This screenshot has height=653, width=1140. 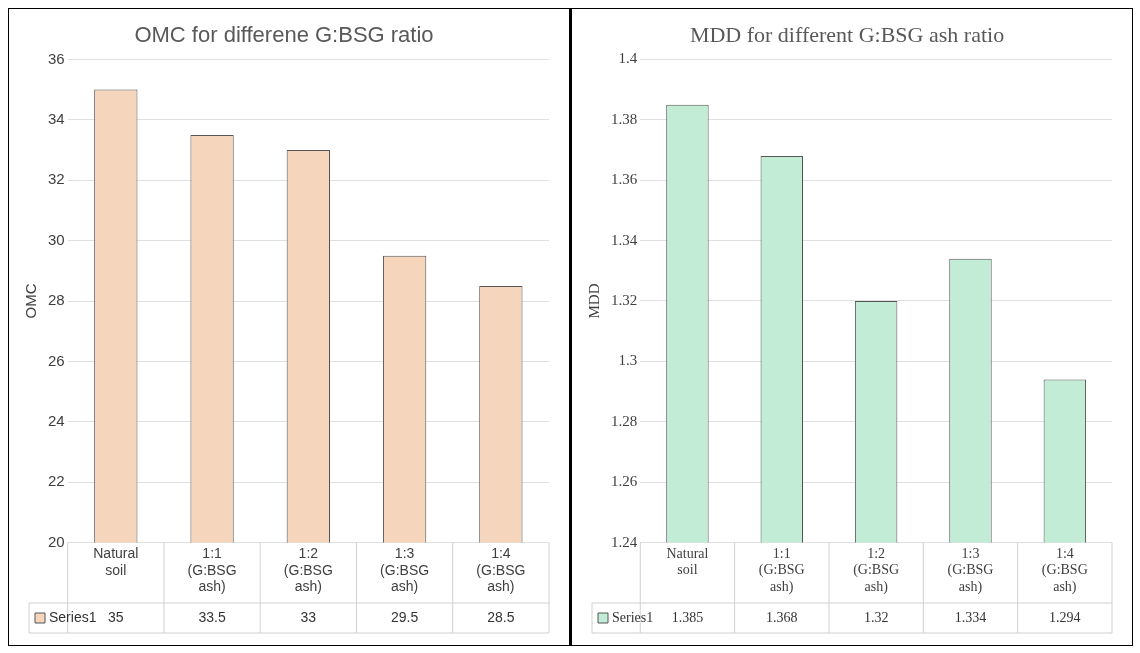 I want to click on data-label: 33.5, so click(x=212, y=616).